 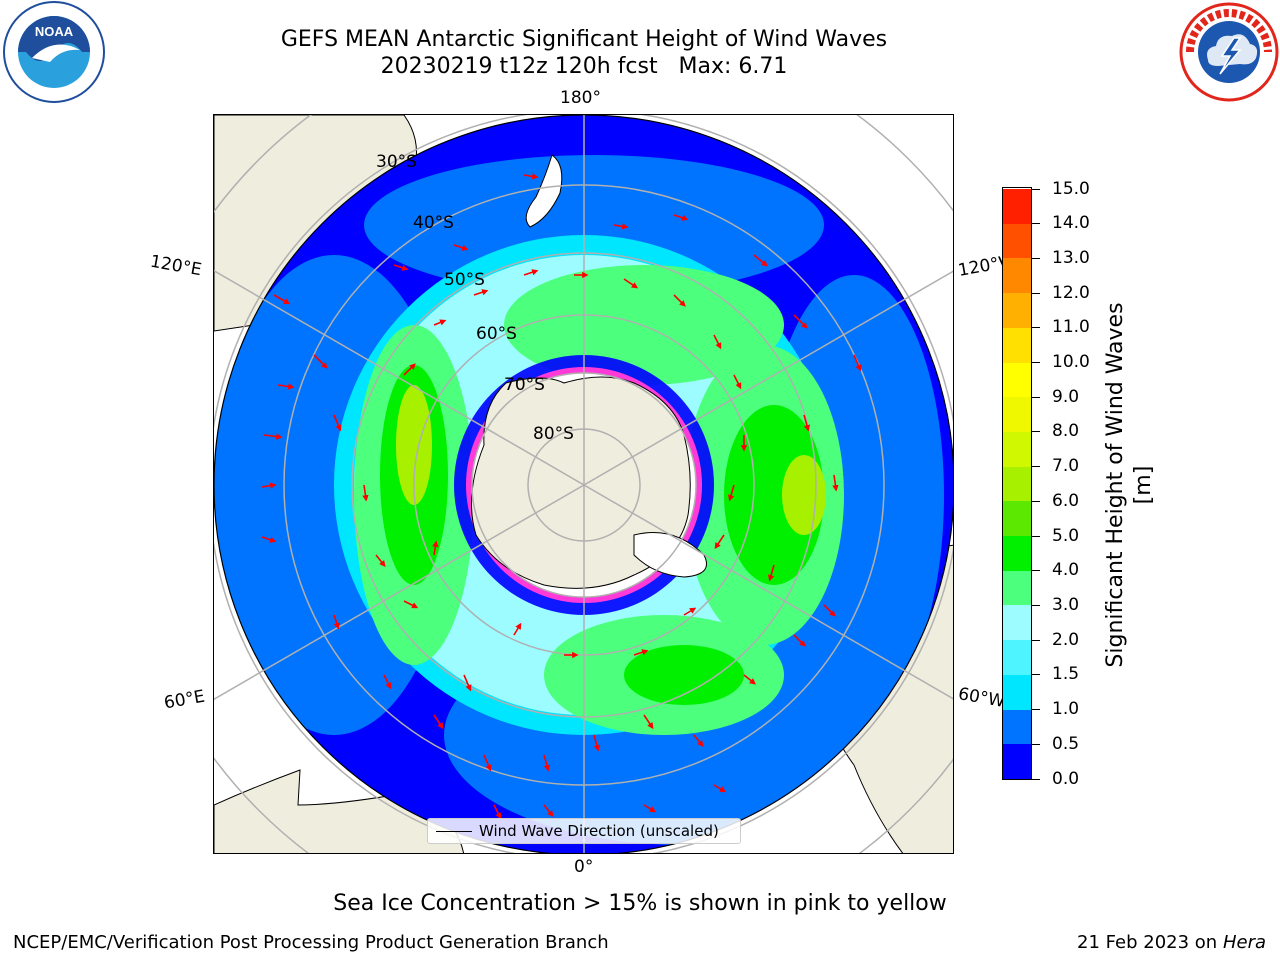 What do you see at coordinates (1066, 466) in the screenshot?
I see `colorbar-tick-label: 7.0` at bounding box center [1066, 466].